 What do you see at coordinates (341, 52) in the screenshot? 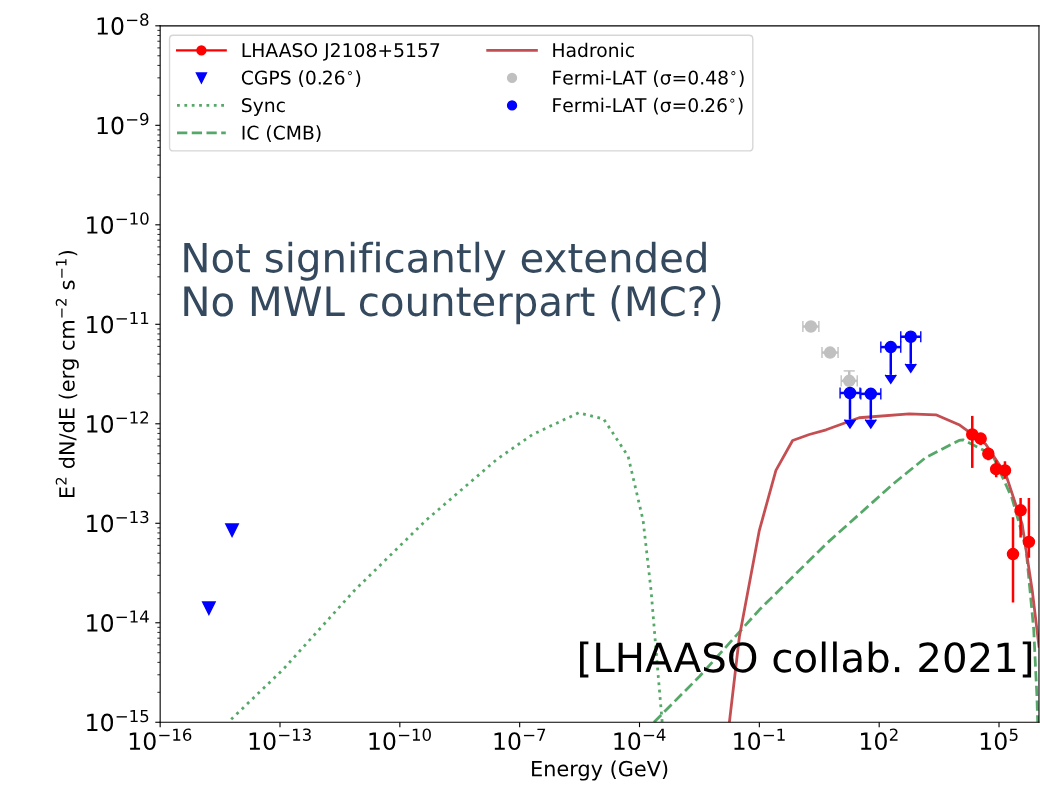
I see `legend-label: LHAASO J2108+5157` at bounding box center [341, 52].